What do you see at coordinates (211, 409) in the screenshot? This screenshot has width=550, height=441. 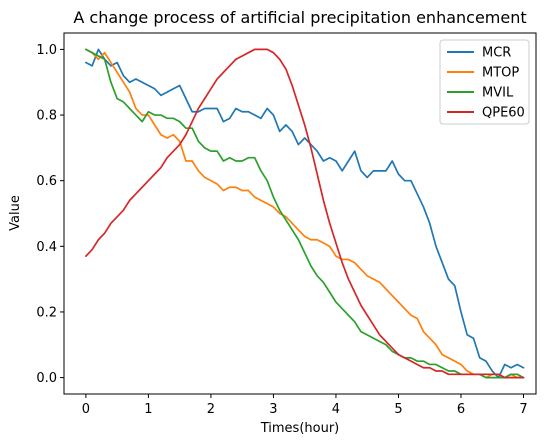 I see `x-tick-label: 2` at bounding box center [211, 409].